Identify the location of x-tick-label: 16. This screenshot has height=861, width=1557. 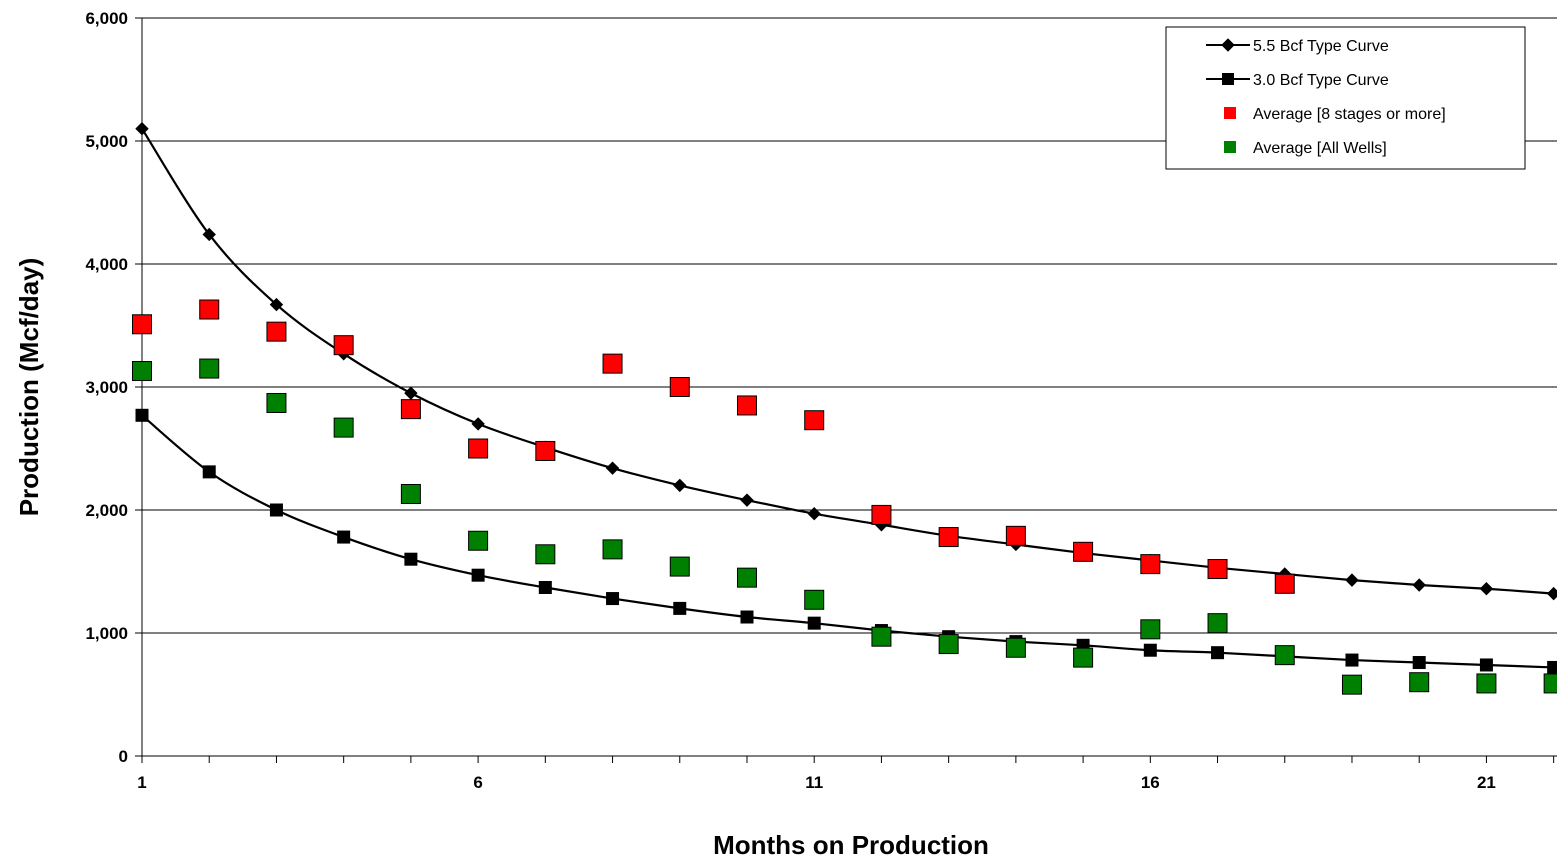
(1150, 782).